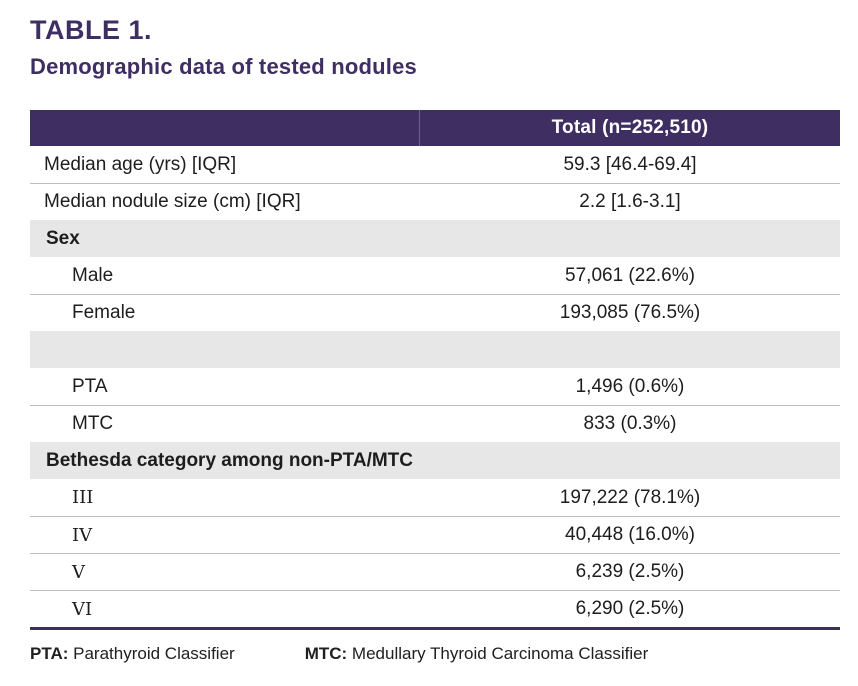 The image size is (858, 686). I want to click on table-row: MTC 833 (0.3%), so click(435, 423).